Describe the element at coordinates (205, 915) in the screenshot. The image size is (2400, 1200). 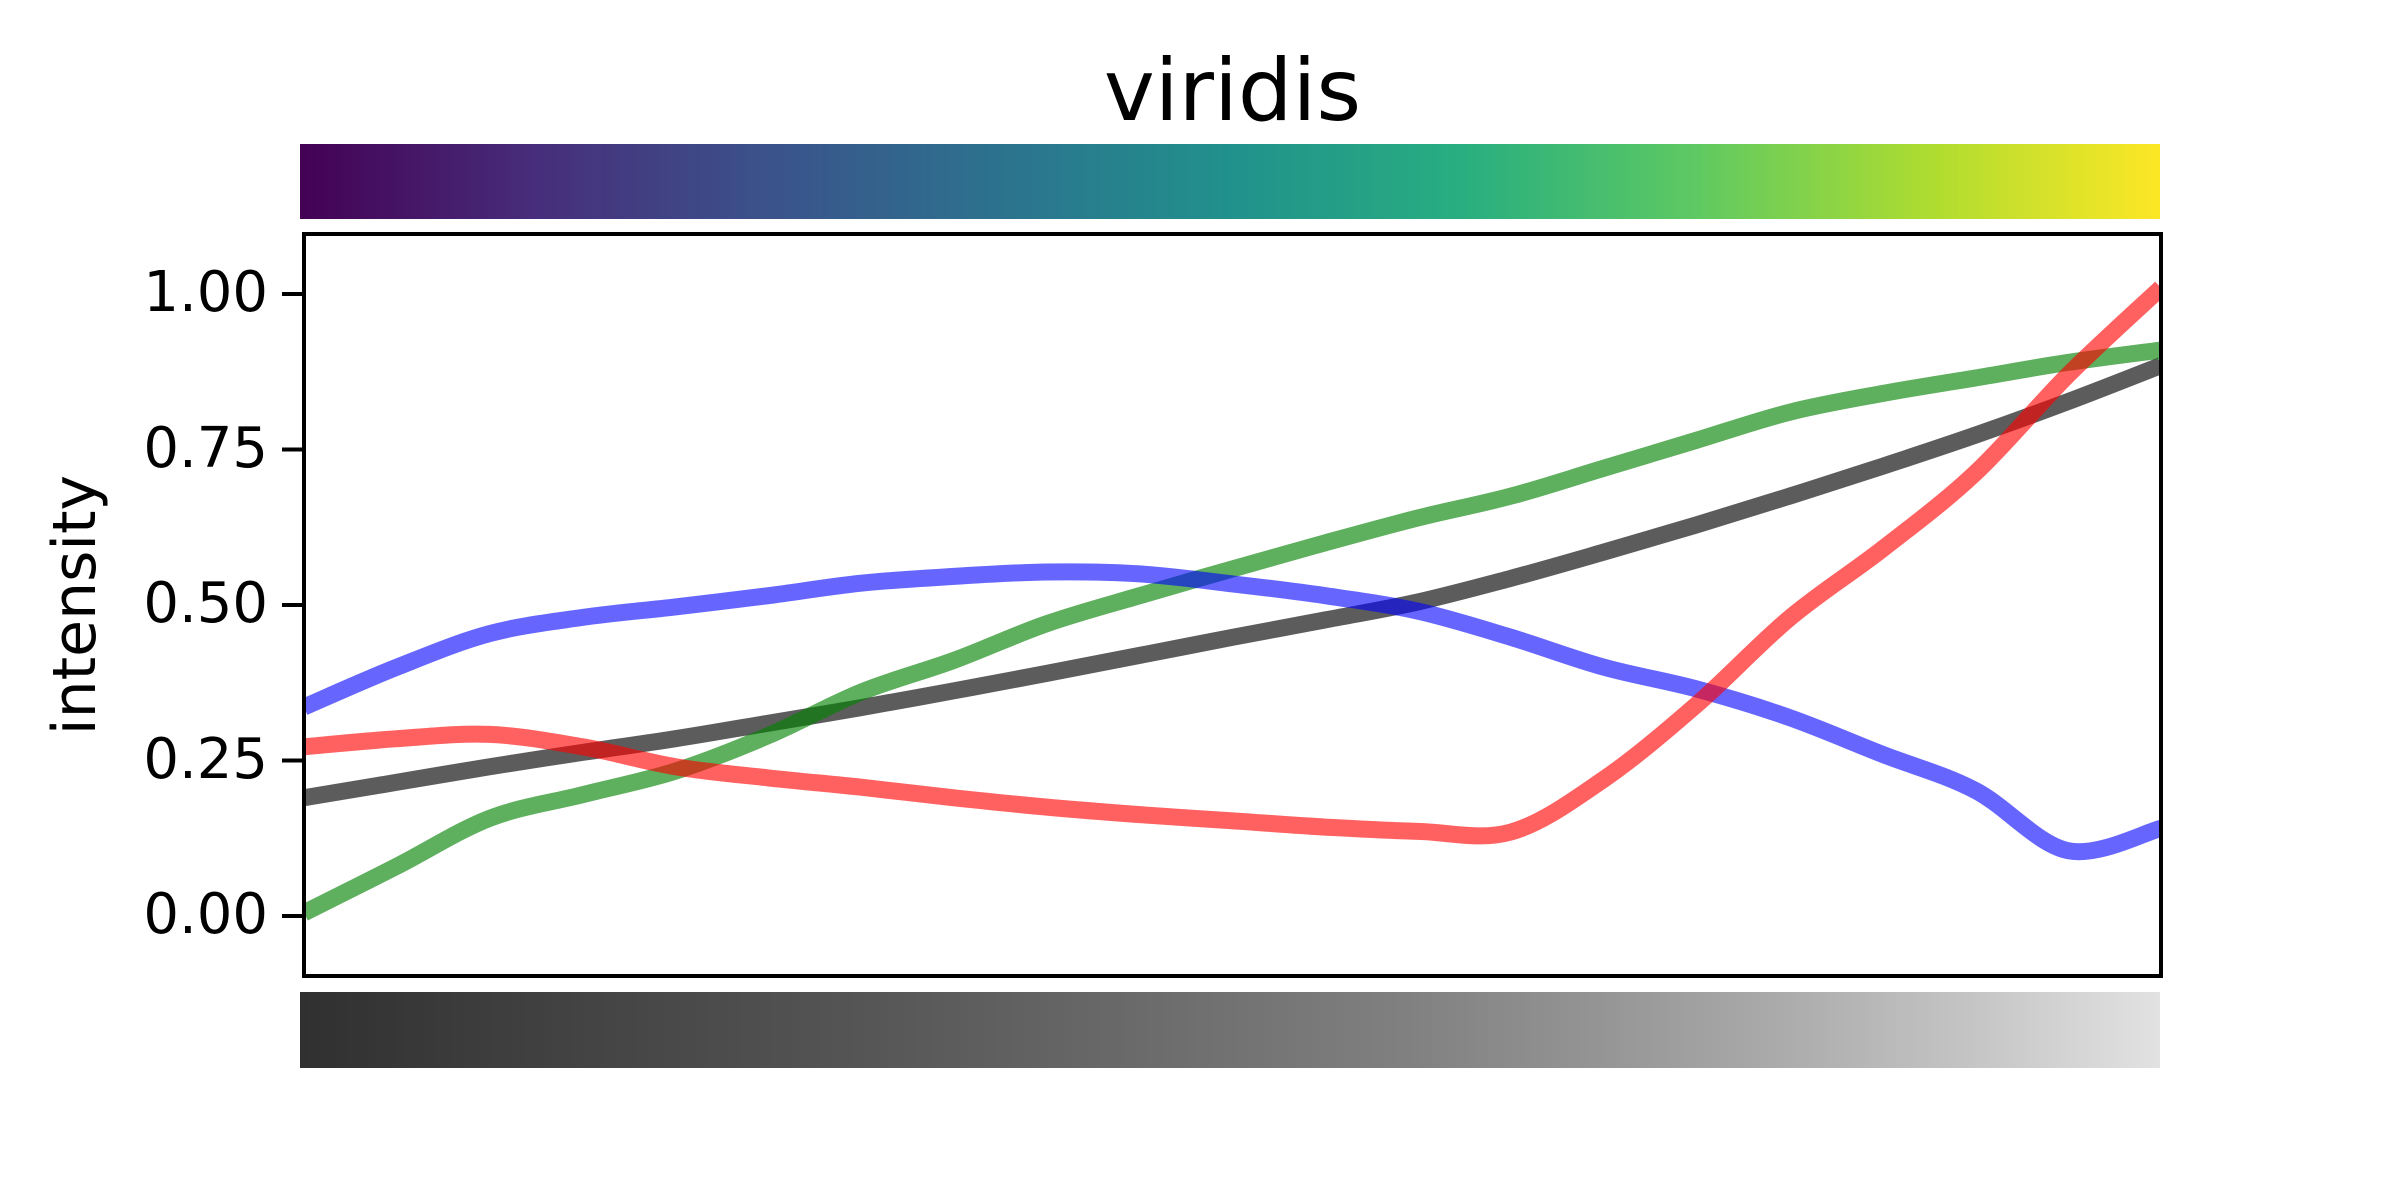
I see `y-tick-label-0.00: 0.00` at that location.